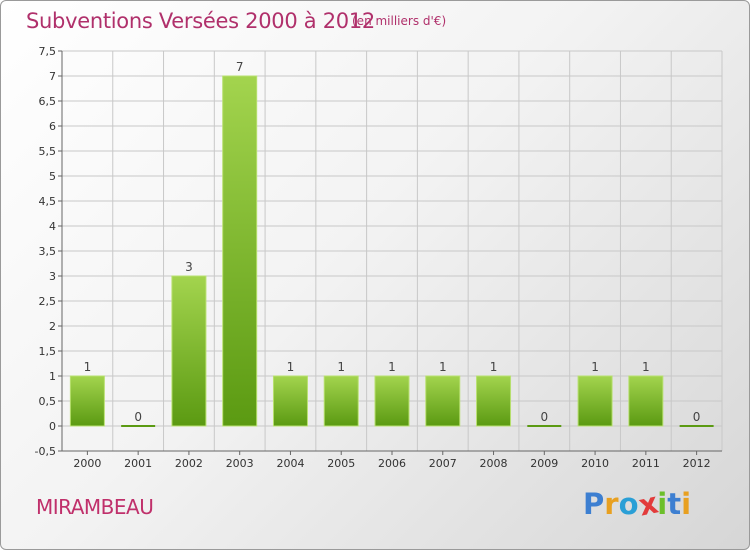 Image resolution: width=750 pixels, height=550 pixels. Describe the element at coordinates (290, 463) in the screenshot. I see `x-tick-label: 2004` at that location.